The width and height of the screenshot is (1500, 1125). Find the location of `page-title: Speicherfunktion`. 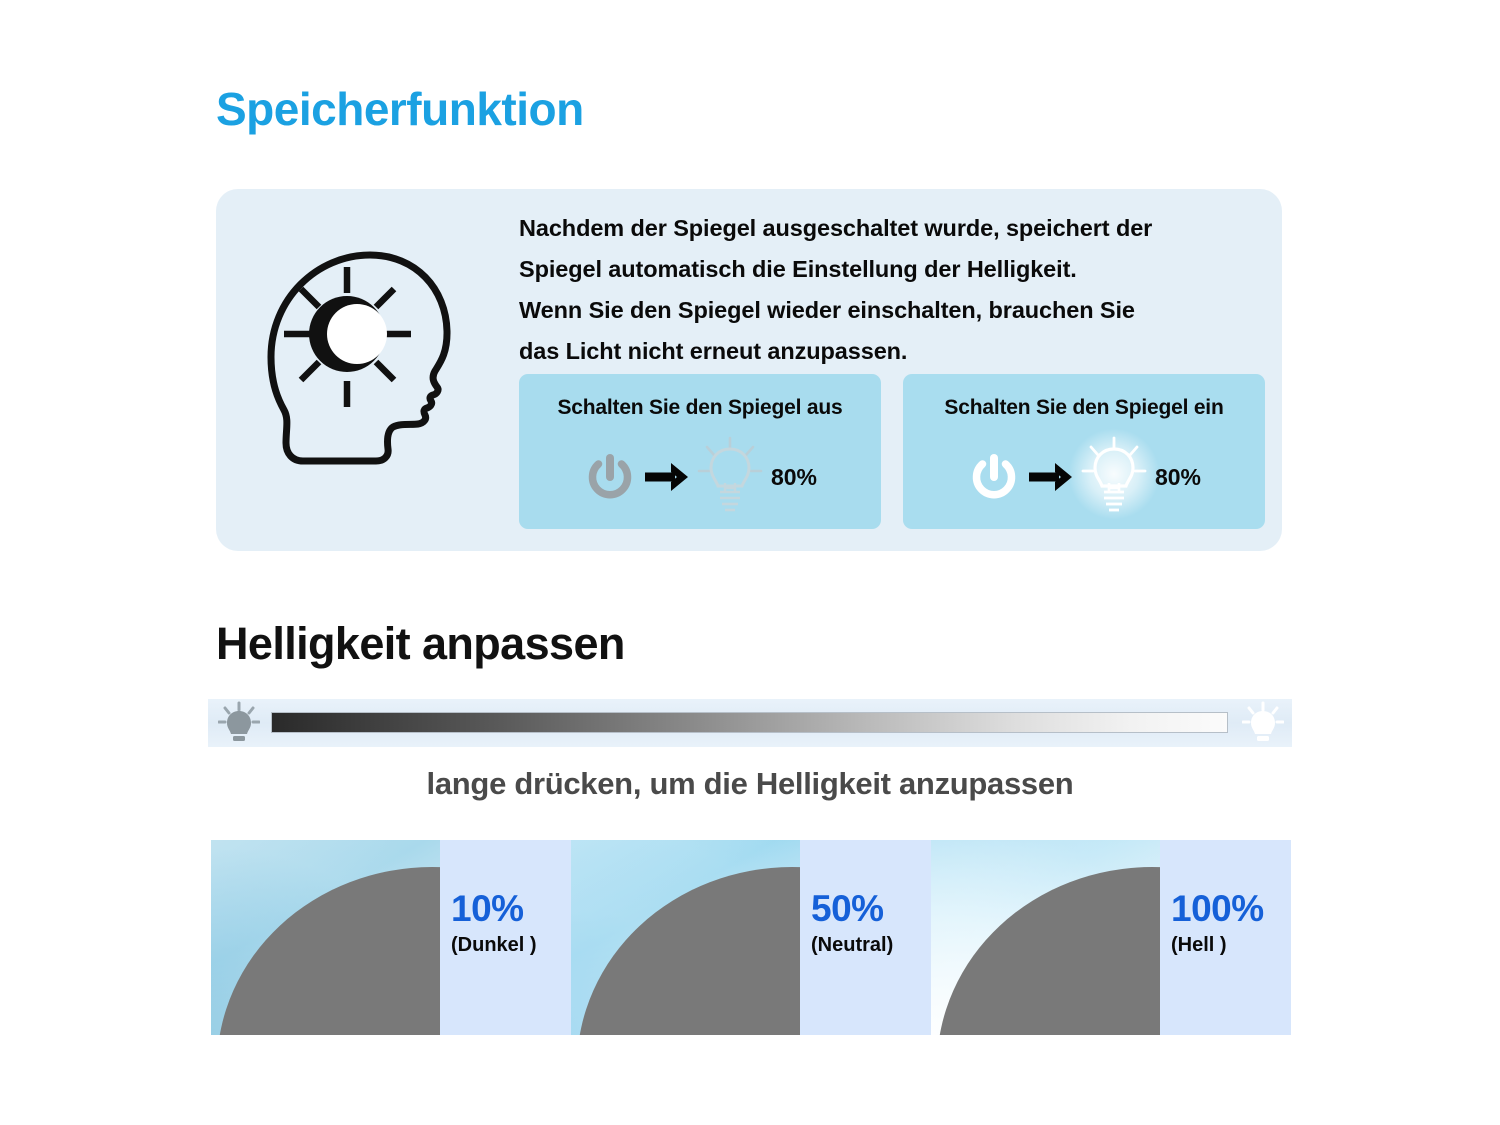

page-title: Speicherfunktion is located at coordinates (400, 109).